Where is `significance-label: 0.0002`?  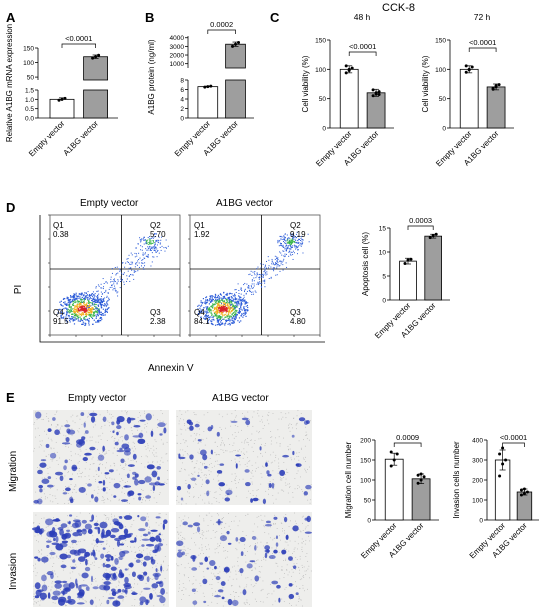
significance-label: 0.0002 is located at coordinates (221, 24).